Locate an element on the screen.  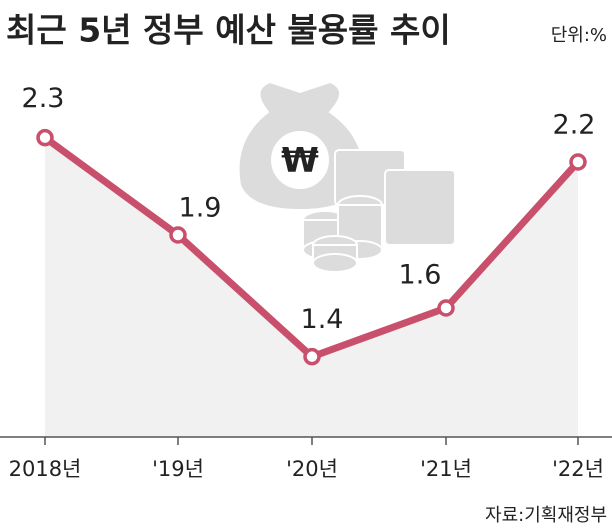
x-tick-label: '22년 is located at coordinates (578, 469).